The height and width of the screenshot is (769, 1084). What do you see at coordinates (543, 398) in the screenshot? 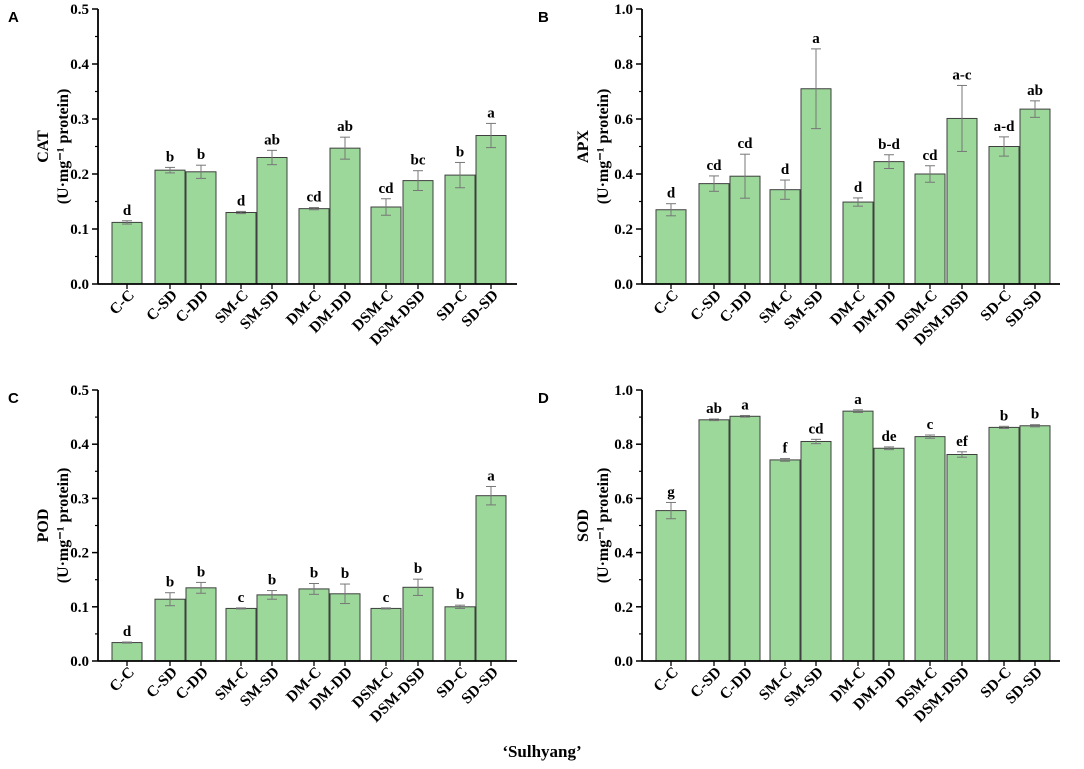
I see `panel-letter: D` at bounding box center [543, 398].